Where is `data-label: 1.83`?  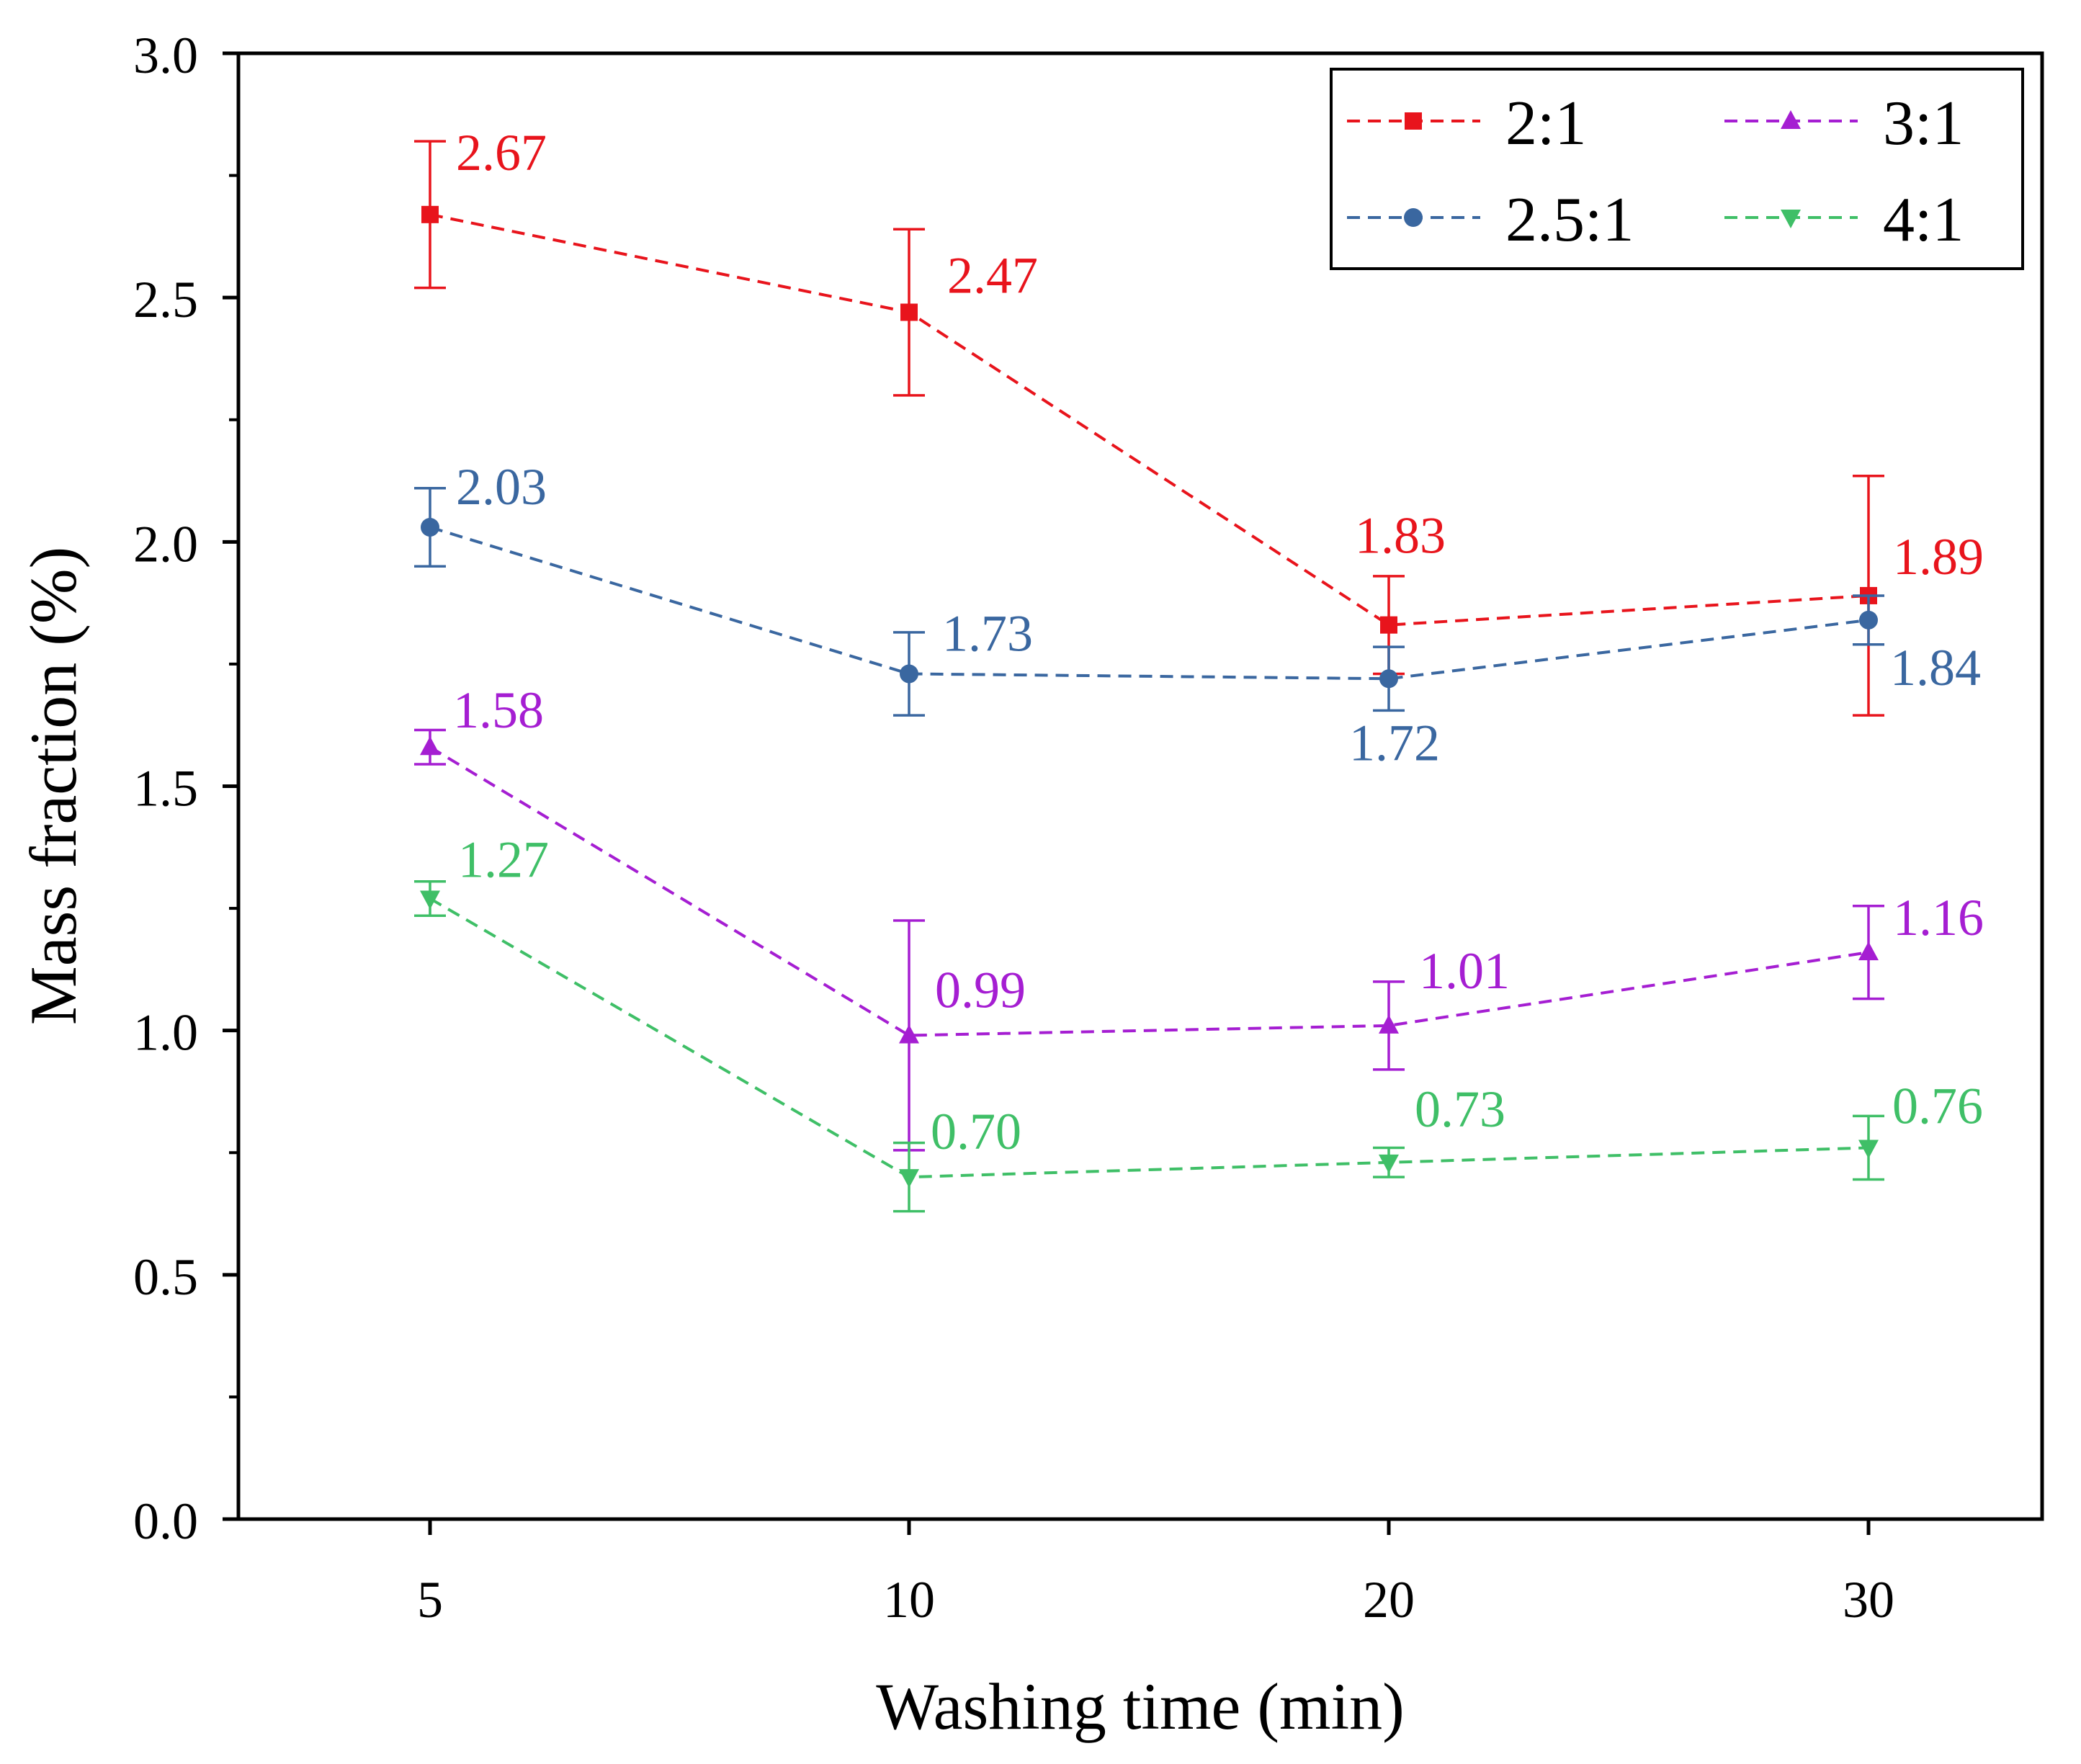
data-label: 1.83 is located at coordinates (1400, 536).